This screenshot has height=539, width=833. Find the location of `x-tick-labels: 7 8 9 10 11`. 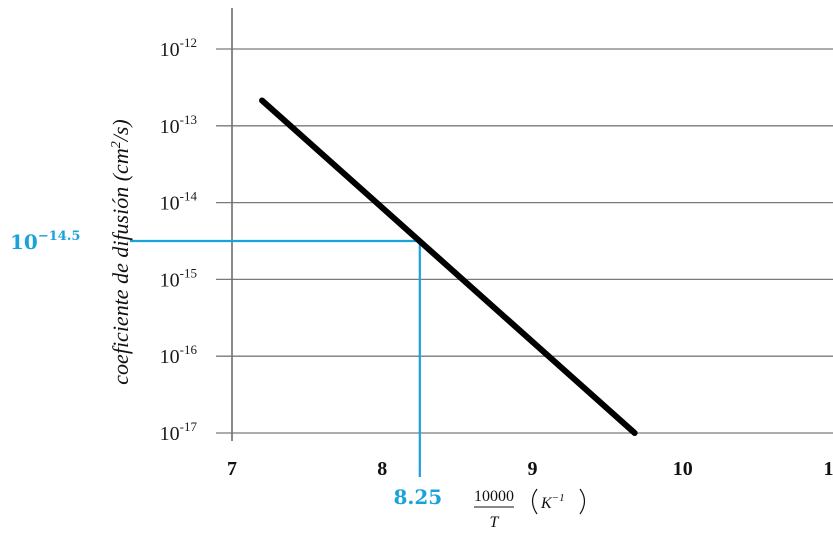

x-tick-labels: 7 8 9 10 11 is located at coordinates (530, 469).